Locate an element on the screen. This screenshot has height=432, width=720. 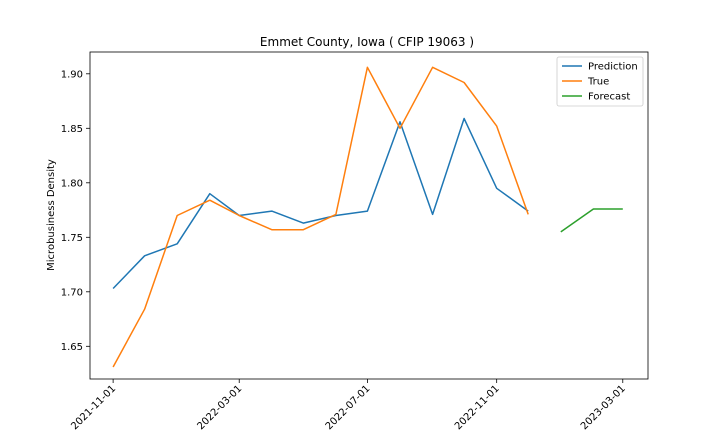
legend: Prediction True Forecast is located at coordinates (600, 81).